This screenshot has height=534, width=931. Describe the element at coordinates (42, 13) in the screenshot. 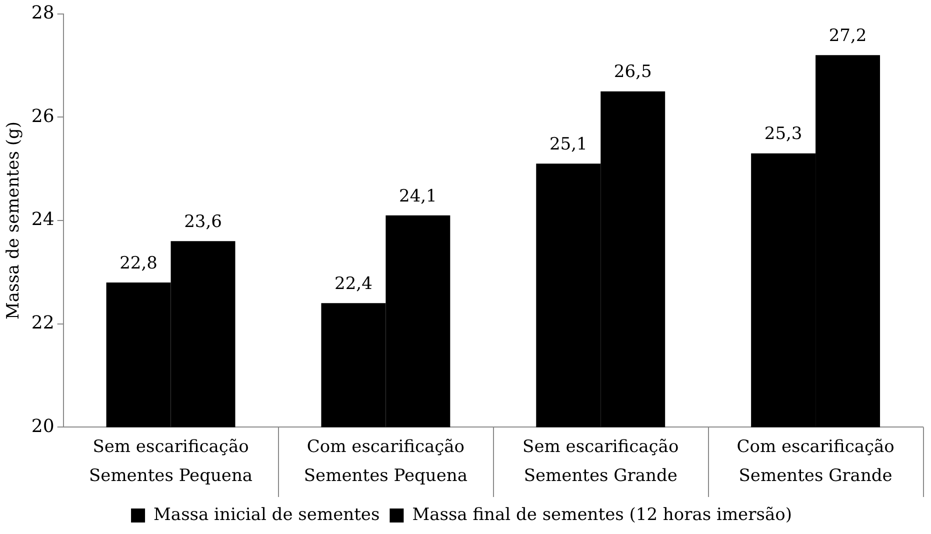

I see `y-tick-label: 28` at that location.